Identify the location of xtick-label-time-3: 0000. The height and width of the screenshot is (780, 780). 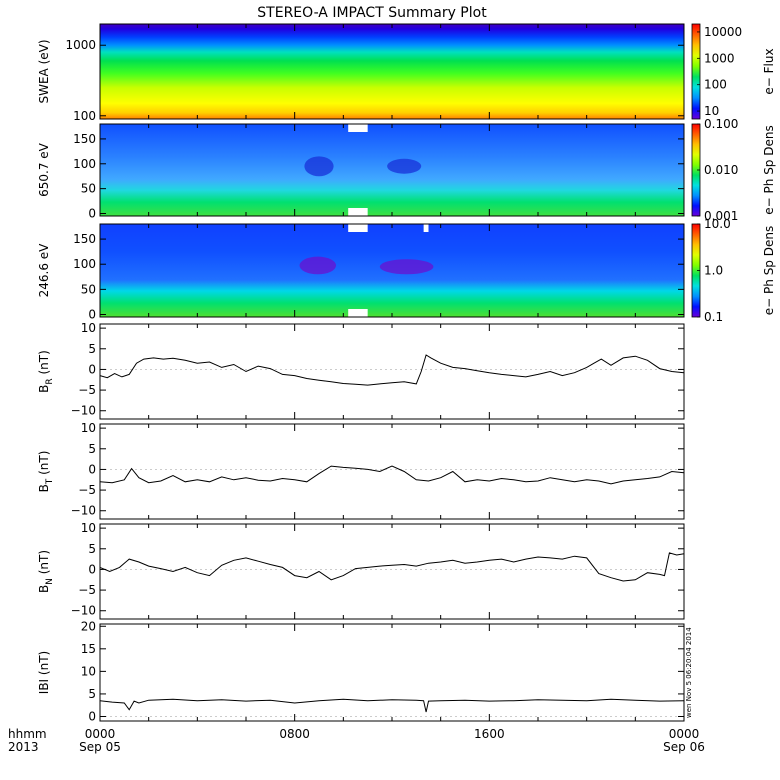
(684, 734).